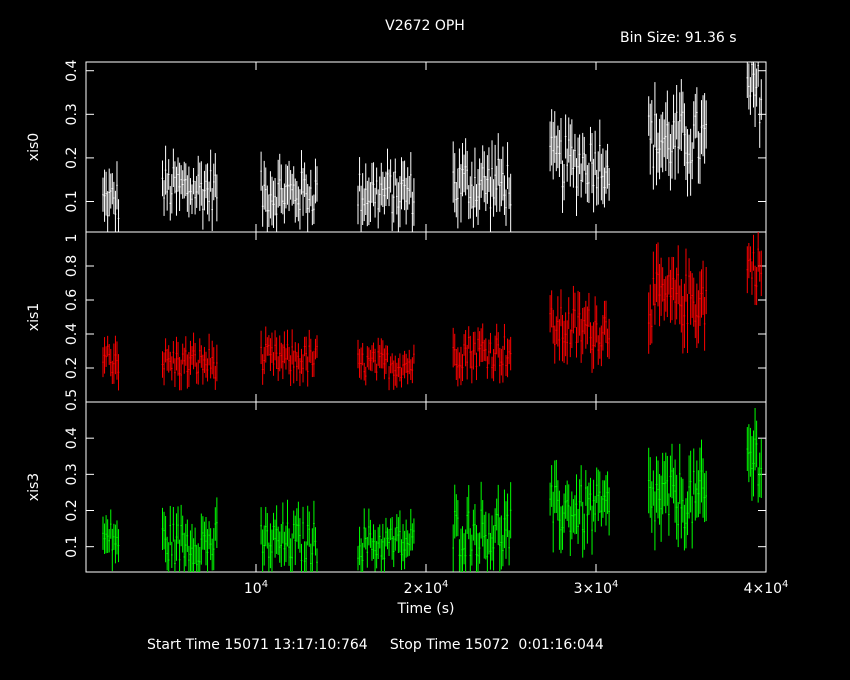  Describe the element at coordinates (426, 588) in the screenshot. I see `xtick-label: 2×104` at that location.